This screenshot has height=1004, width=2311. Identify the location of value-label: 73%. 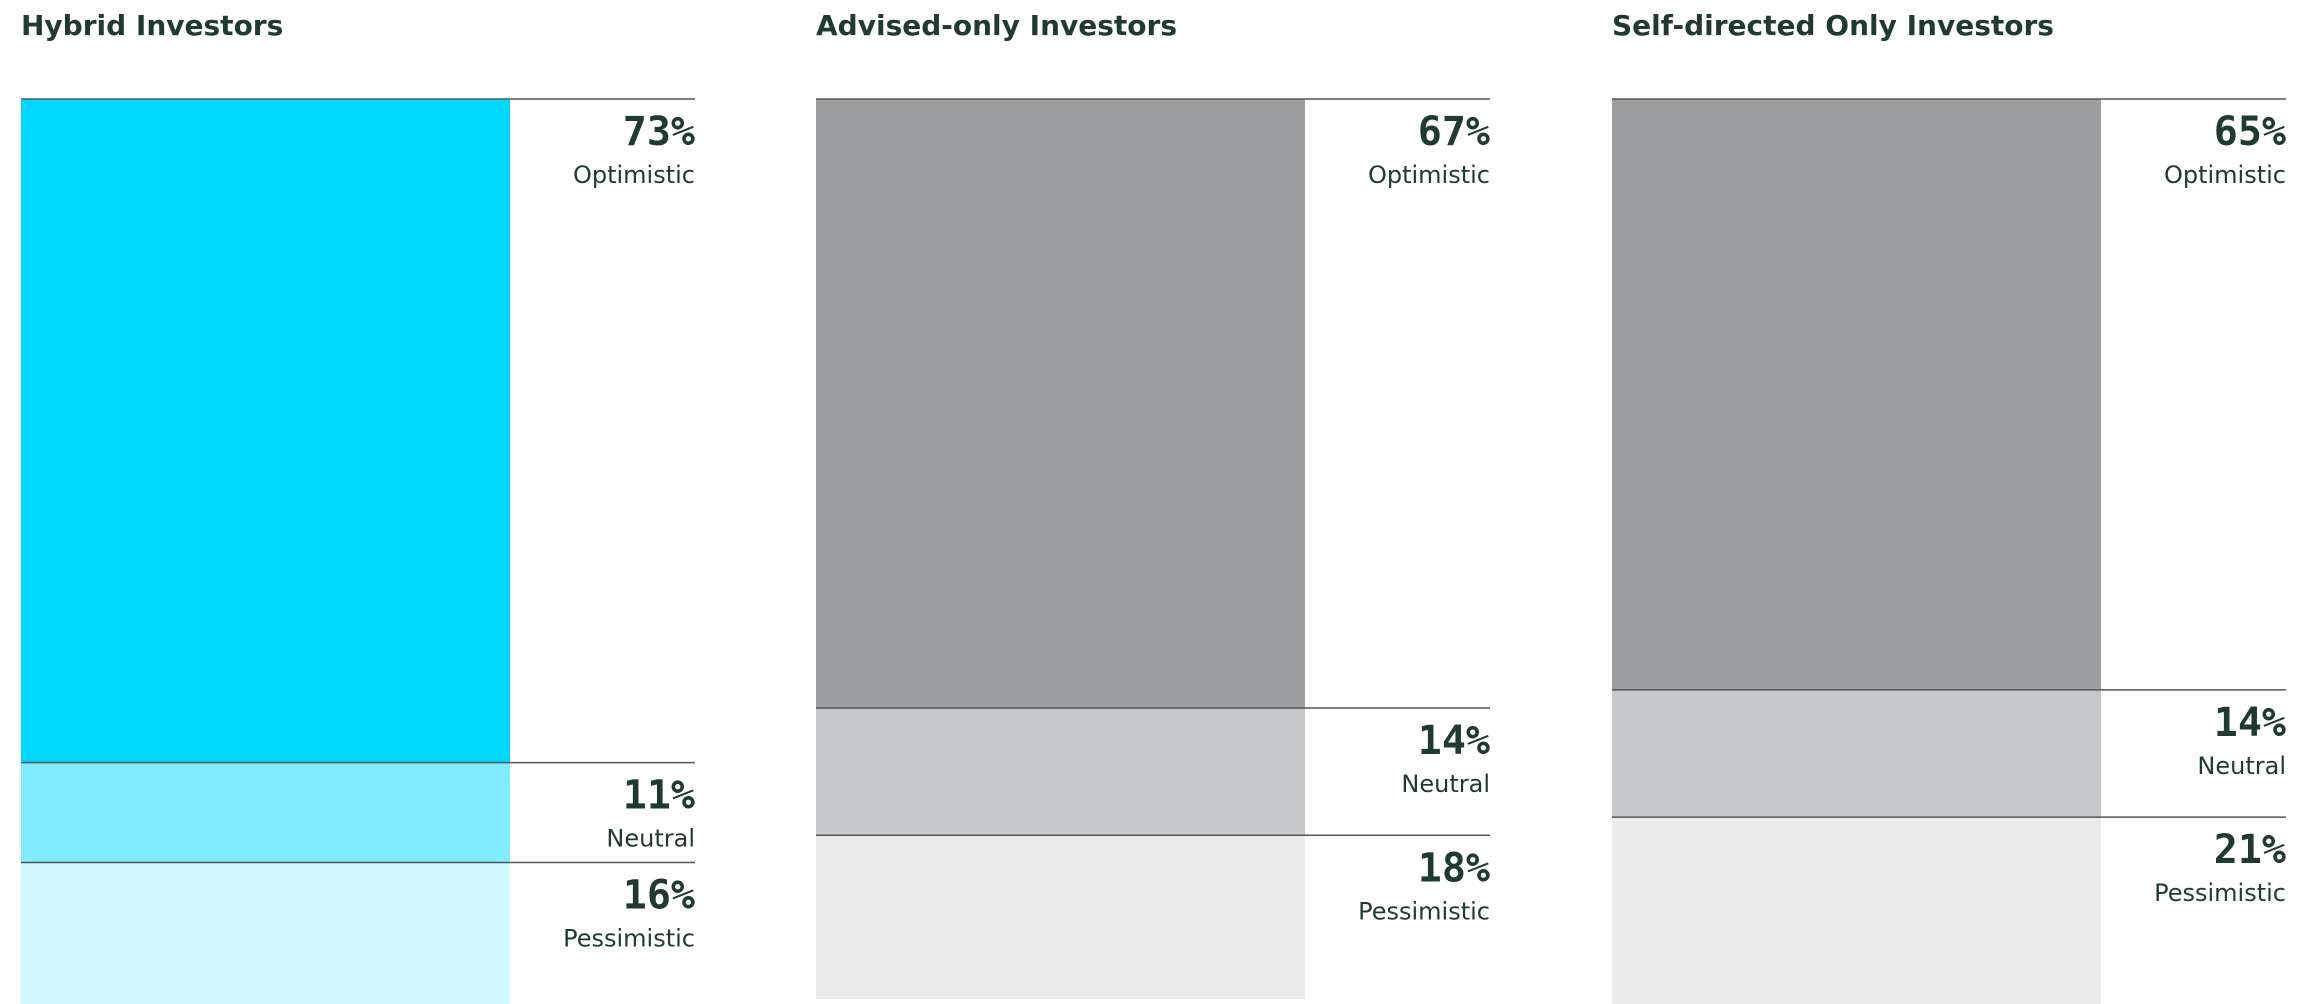
(659, 132).